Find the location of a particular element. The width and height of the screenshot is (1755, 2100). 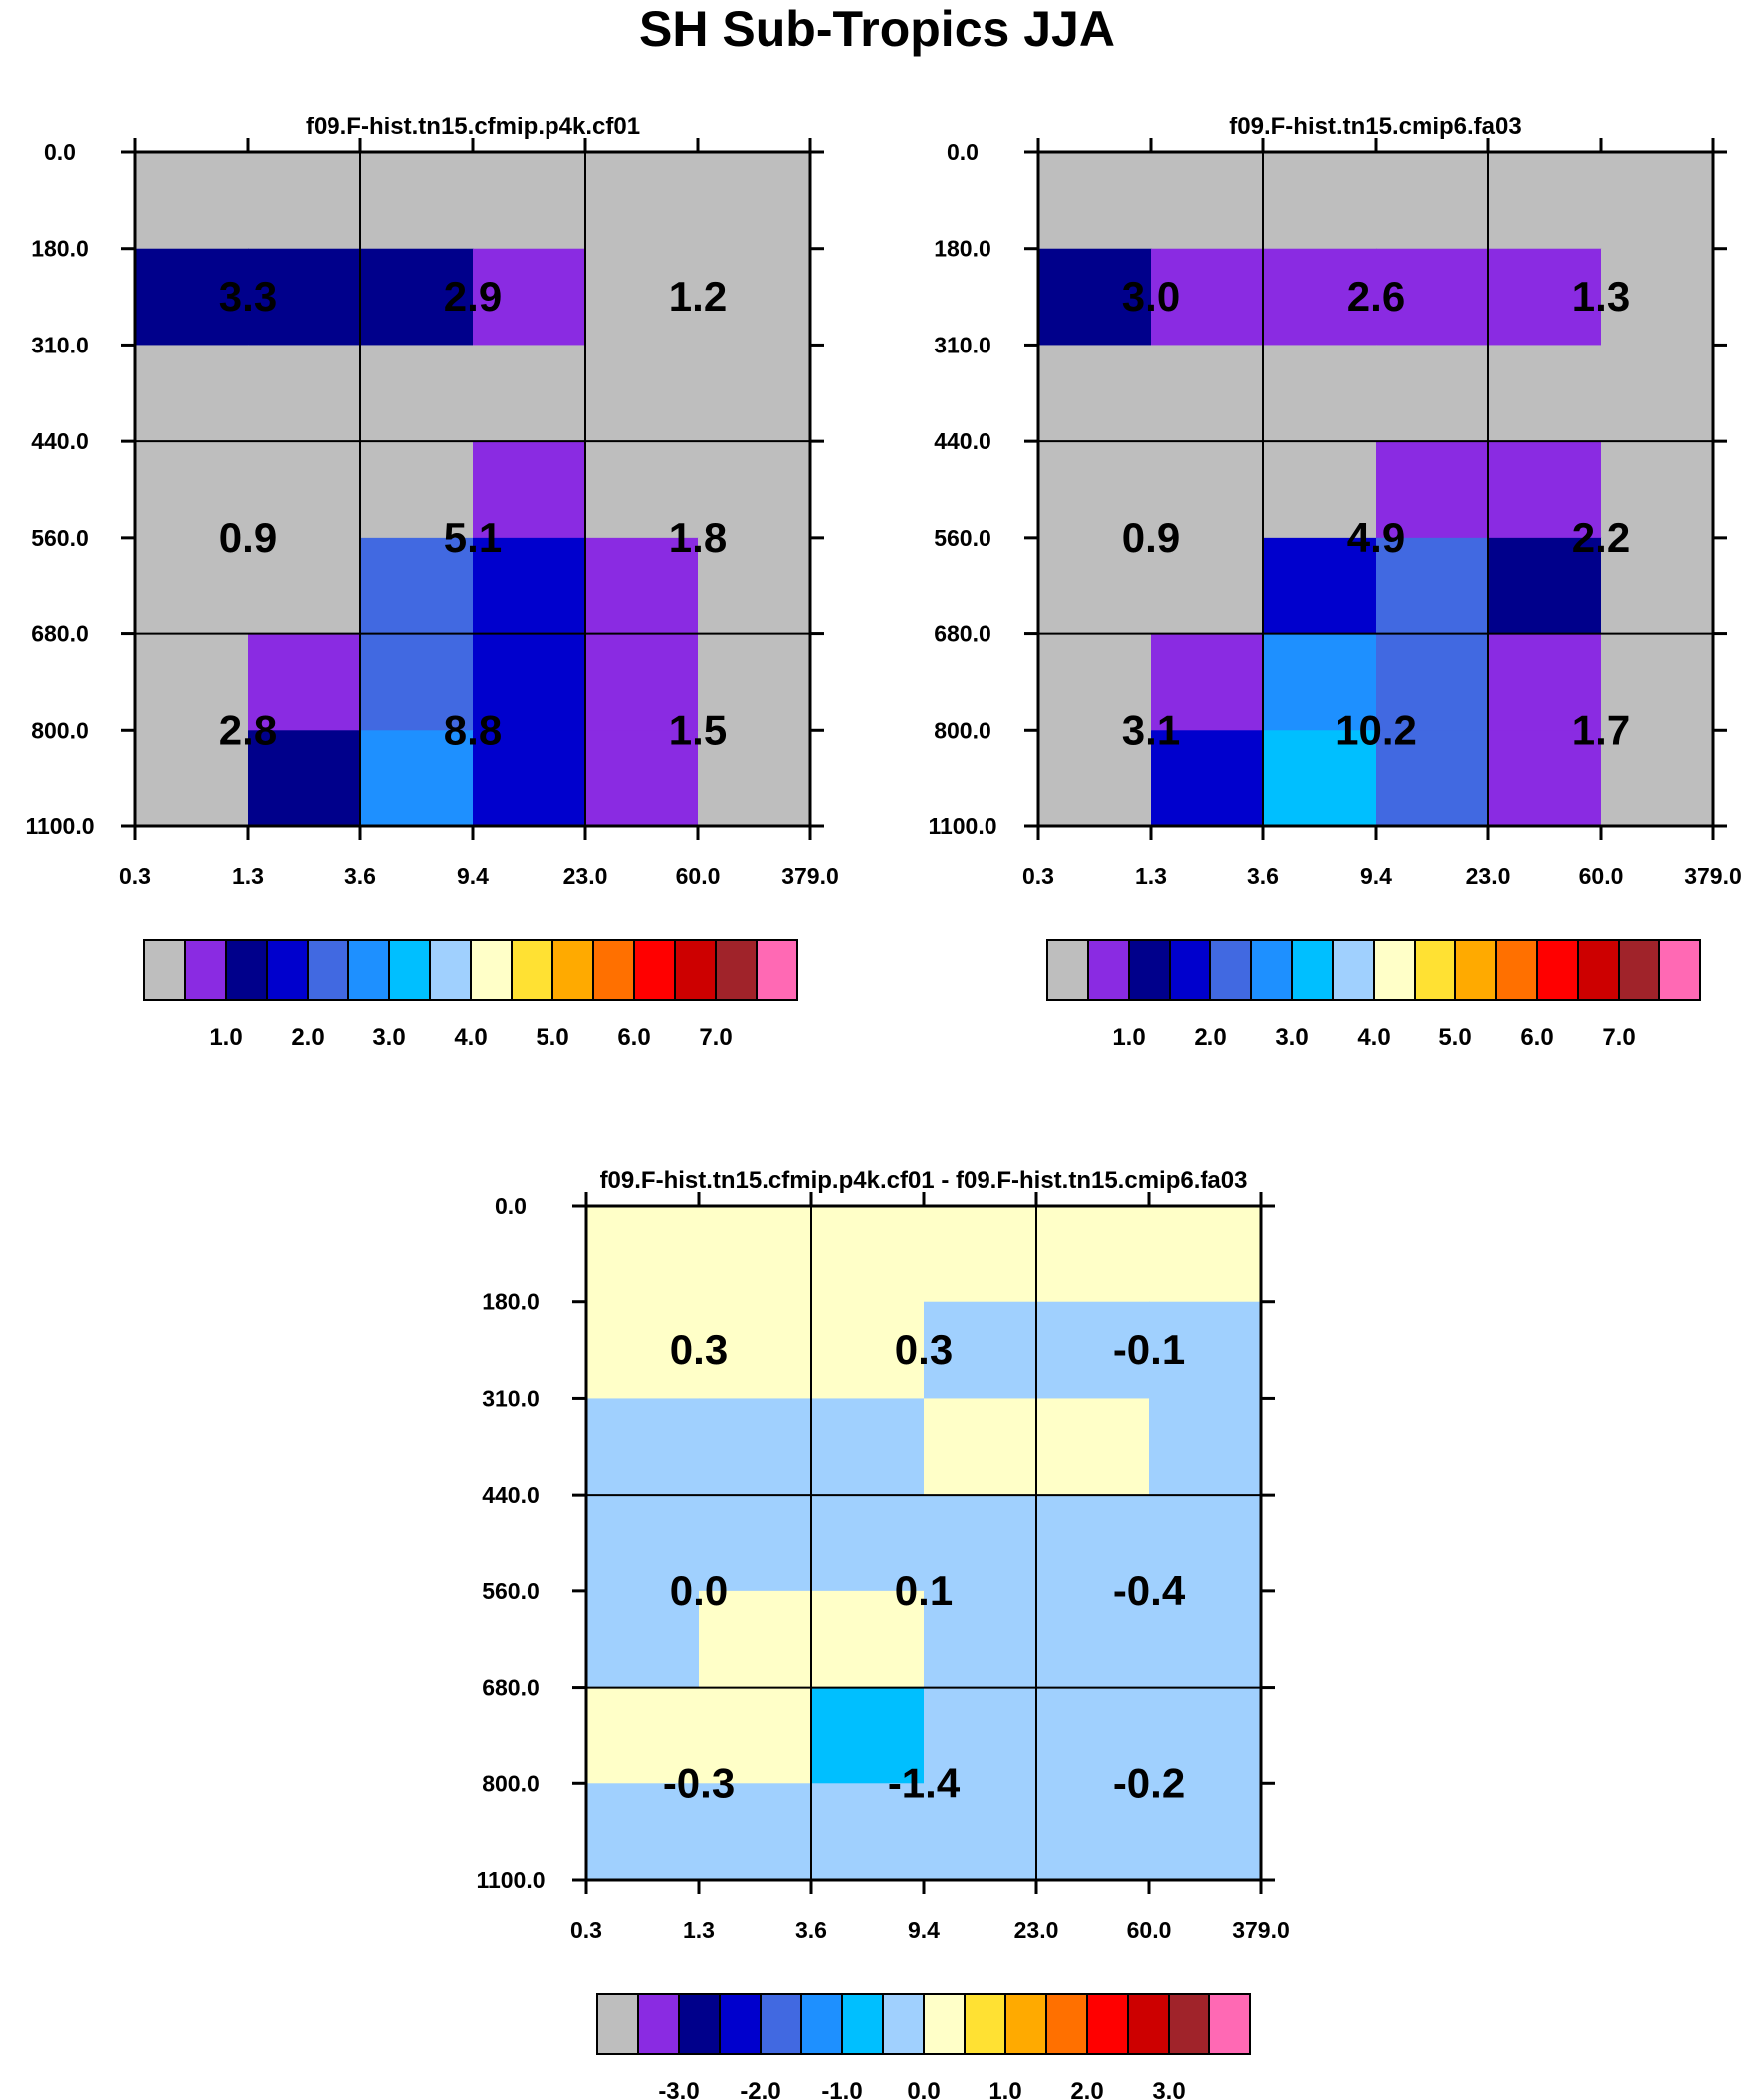

colorbar-label: 2.0 is located at coordinates (1210, 1037).